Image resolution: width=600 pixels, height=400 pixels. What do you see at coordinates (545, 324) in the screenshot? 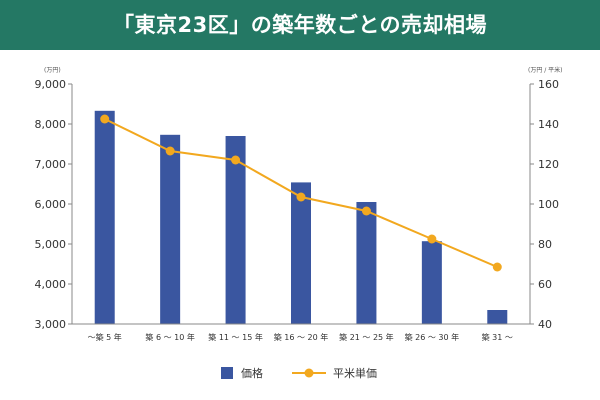
I see `right-tick-label: 40` at bounding box center [545, 324].